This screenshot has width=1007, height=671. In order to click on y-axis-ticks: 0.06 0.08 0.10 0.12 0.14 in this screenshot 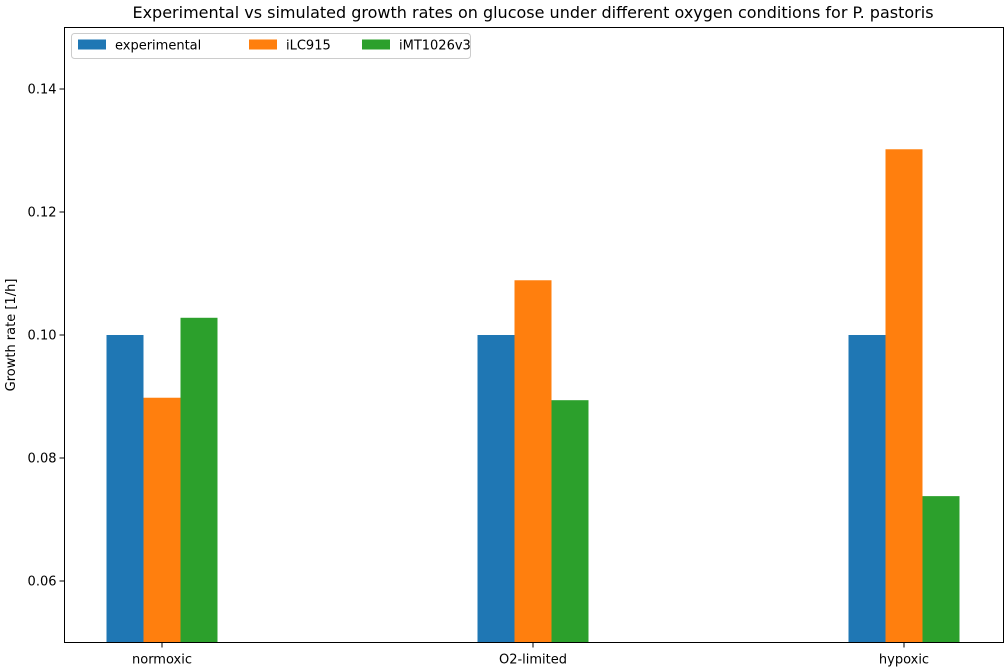, I will do `click(46, 336)`.